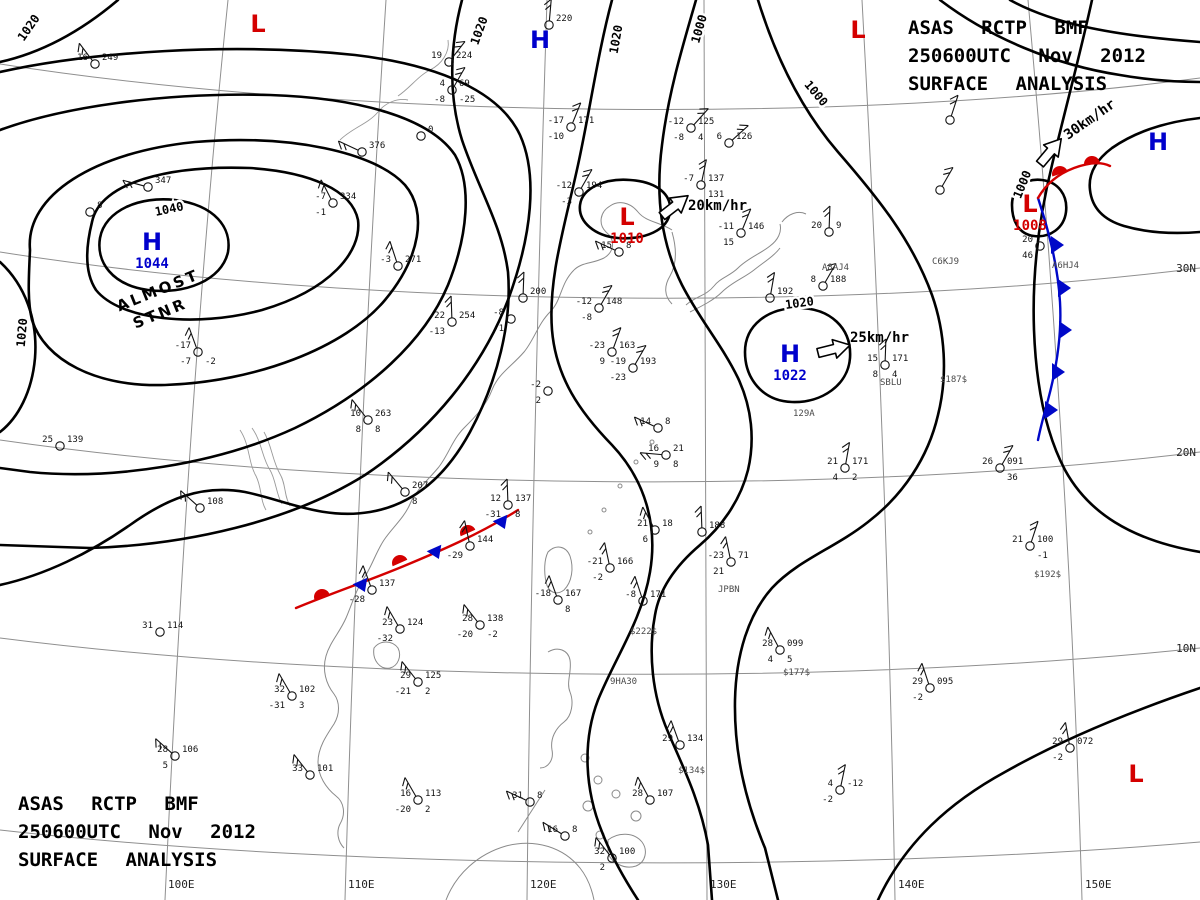 The height and width of the screenshot is (900, 1200). What do you see at coordinates (813, 280) in the screenshot?
I see `station-value-upper-left: 8` at bounding box center [813, 280].